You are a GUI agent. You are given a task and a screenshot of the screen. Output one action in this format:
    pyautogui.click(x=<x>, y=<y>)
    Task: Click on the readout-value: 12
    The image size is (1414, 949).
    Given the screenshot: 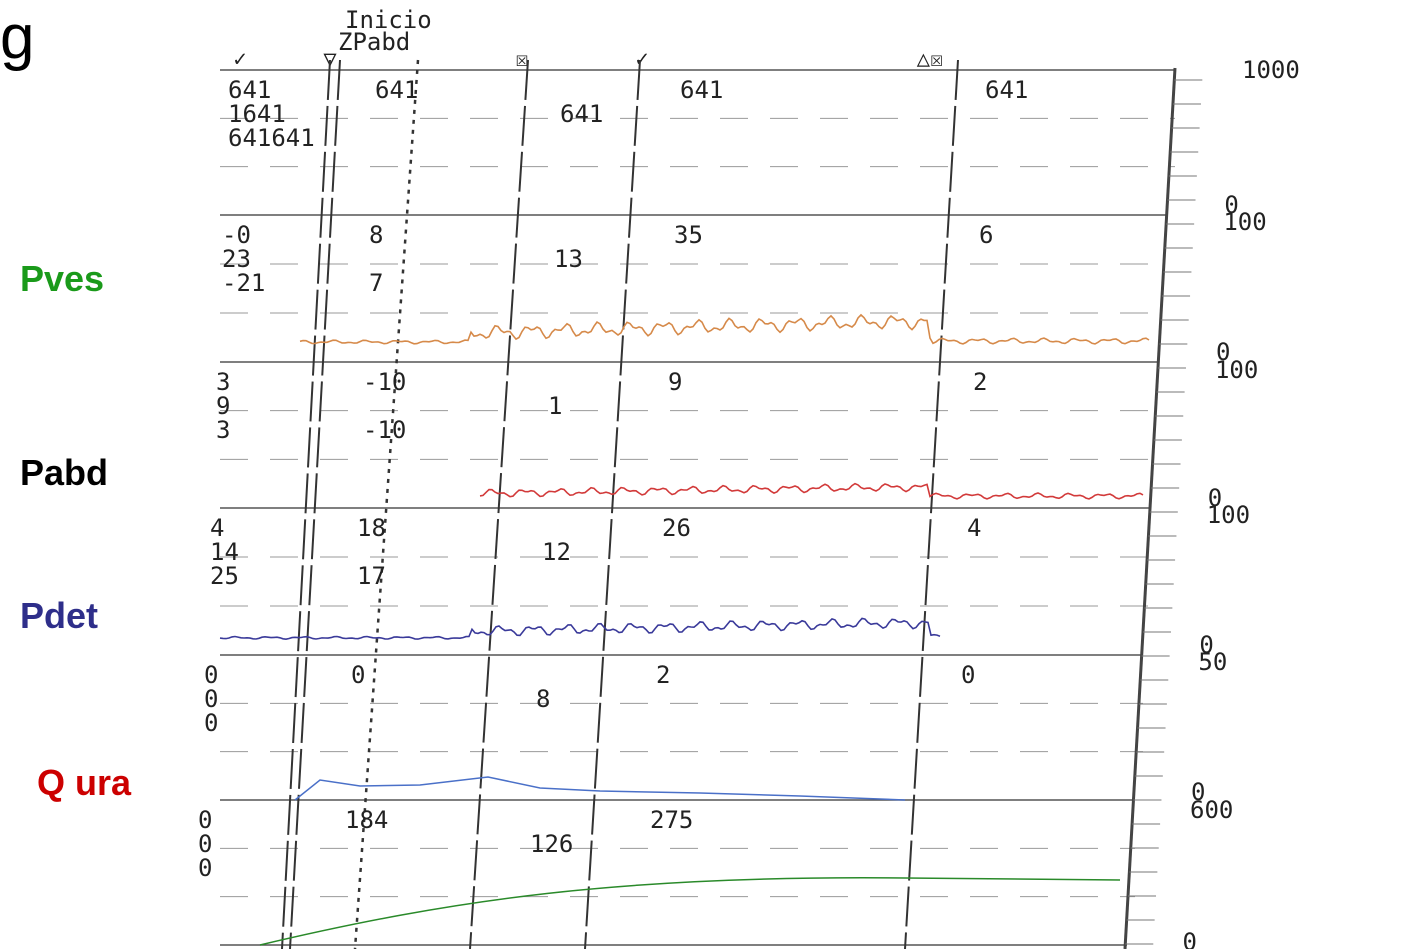 What is the action you would take?
    pyautogui.click(x=556, y=552)
    